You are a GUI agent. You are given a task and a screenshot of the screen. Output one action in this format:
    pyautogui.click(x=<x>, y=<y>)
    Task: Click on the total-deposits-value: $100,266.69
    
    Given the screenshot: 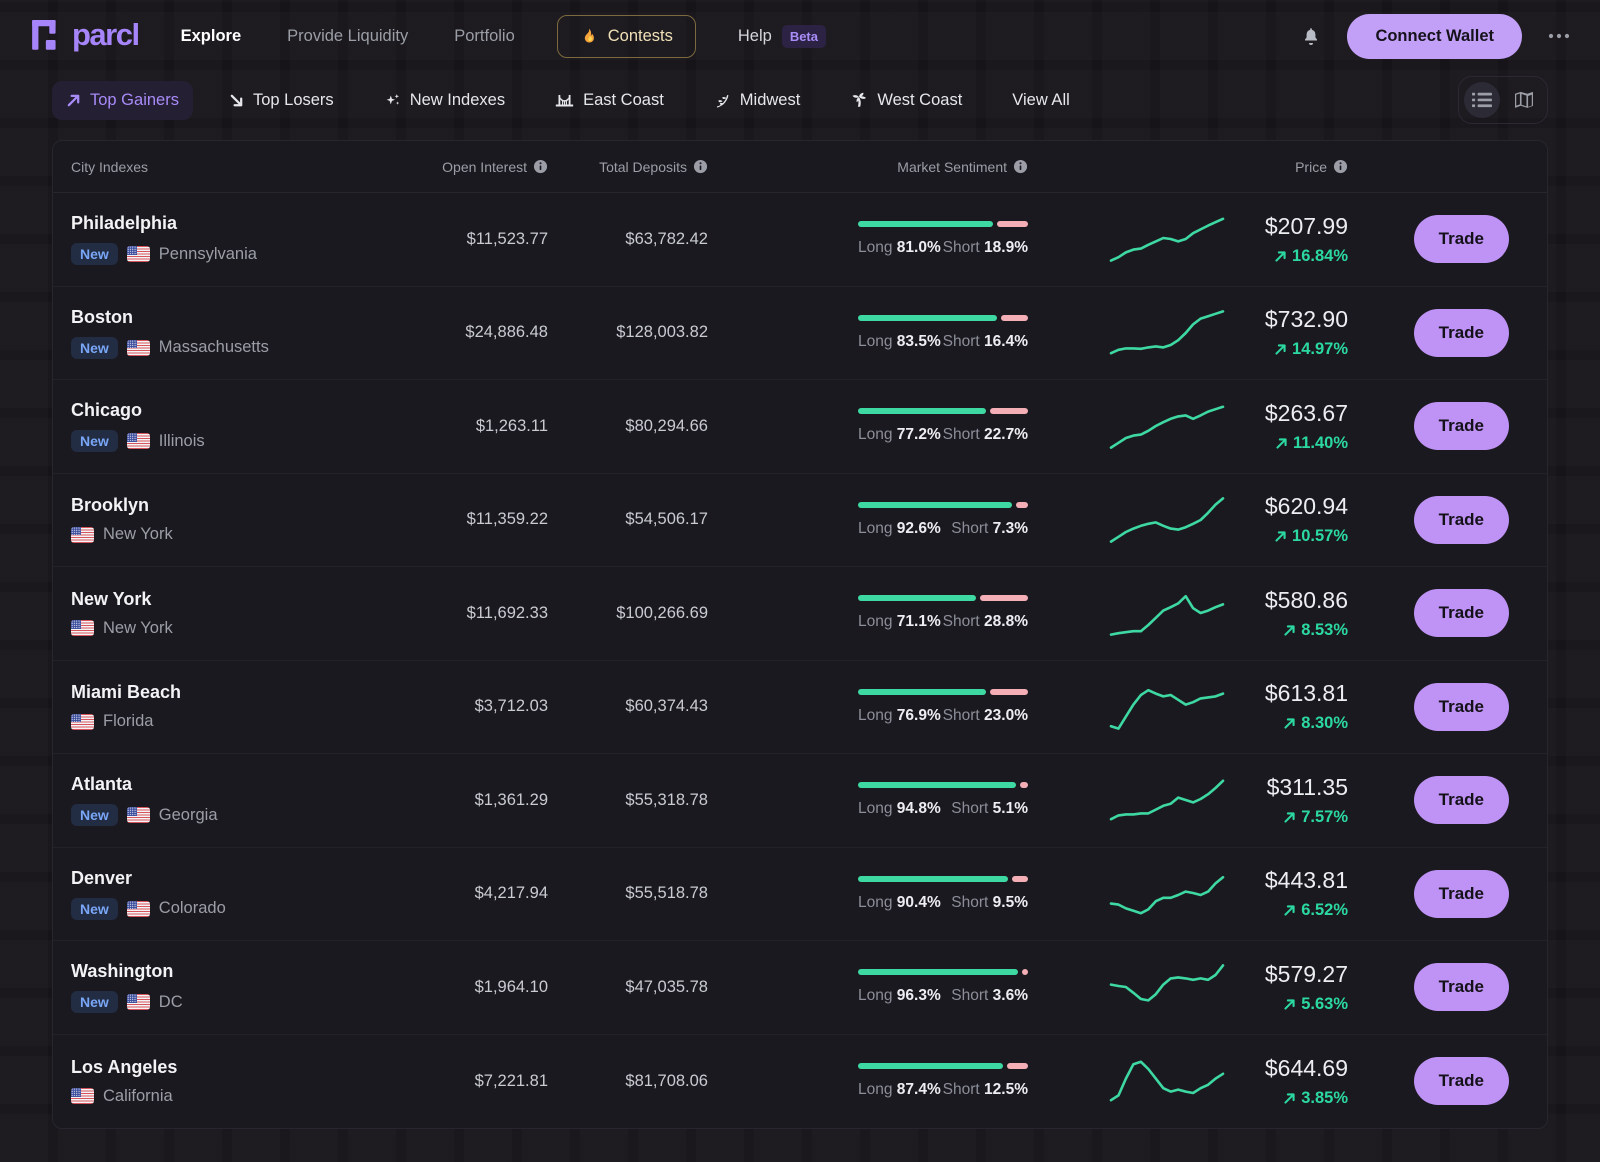 What is the action you would take?
    pyautogui.click(x=662, y=612)
    